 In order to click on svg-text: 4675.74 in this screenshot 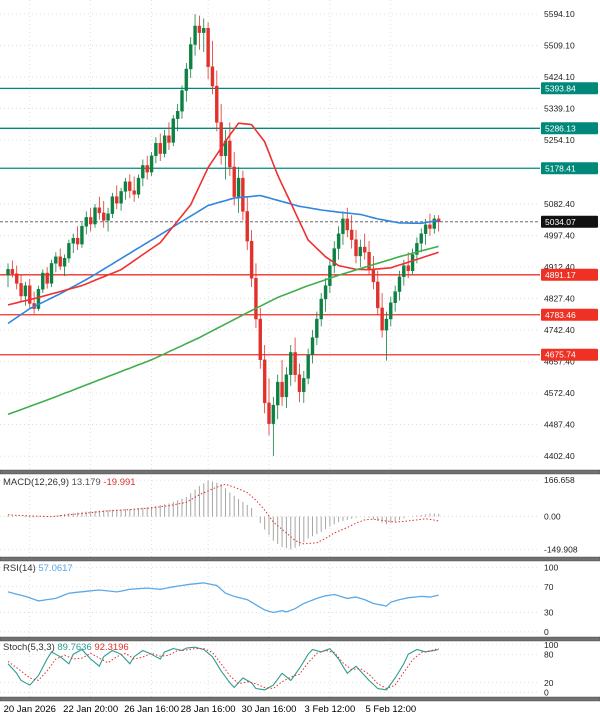, I will do `click(560, 355)`.